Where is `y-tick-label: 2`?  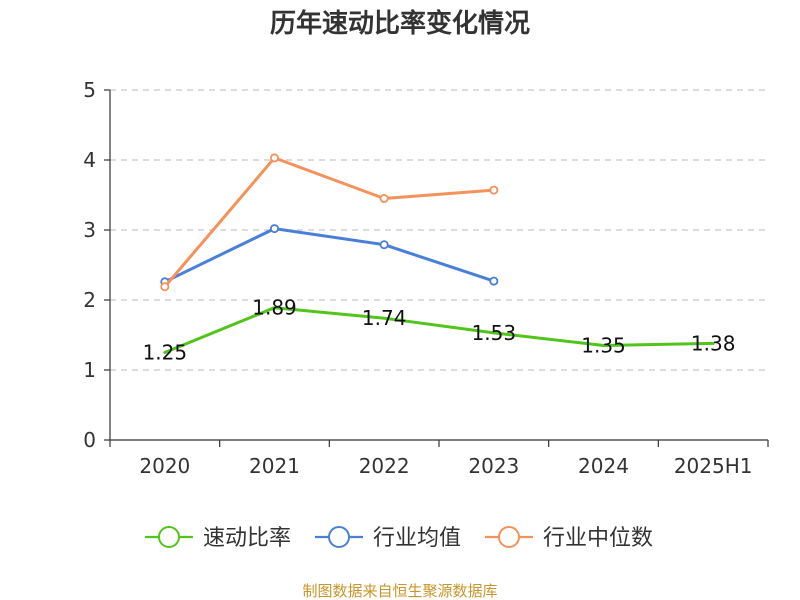 y-tick-label: 2 is located at coordinates (89, 300).